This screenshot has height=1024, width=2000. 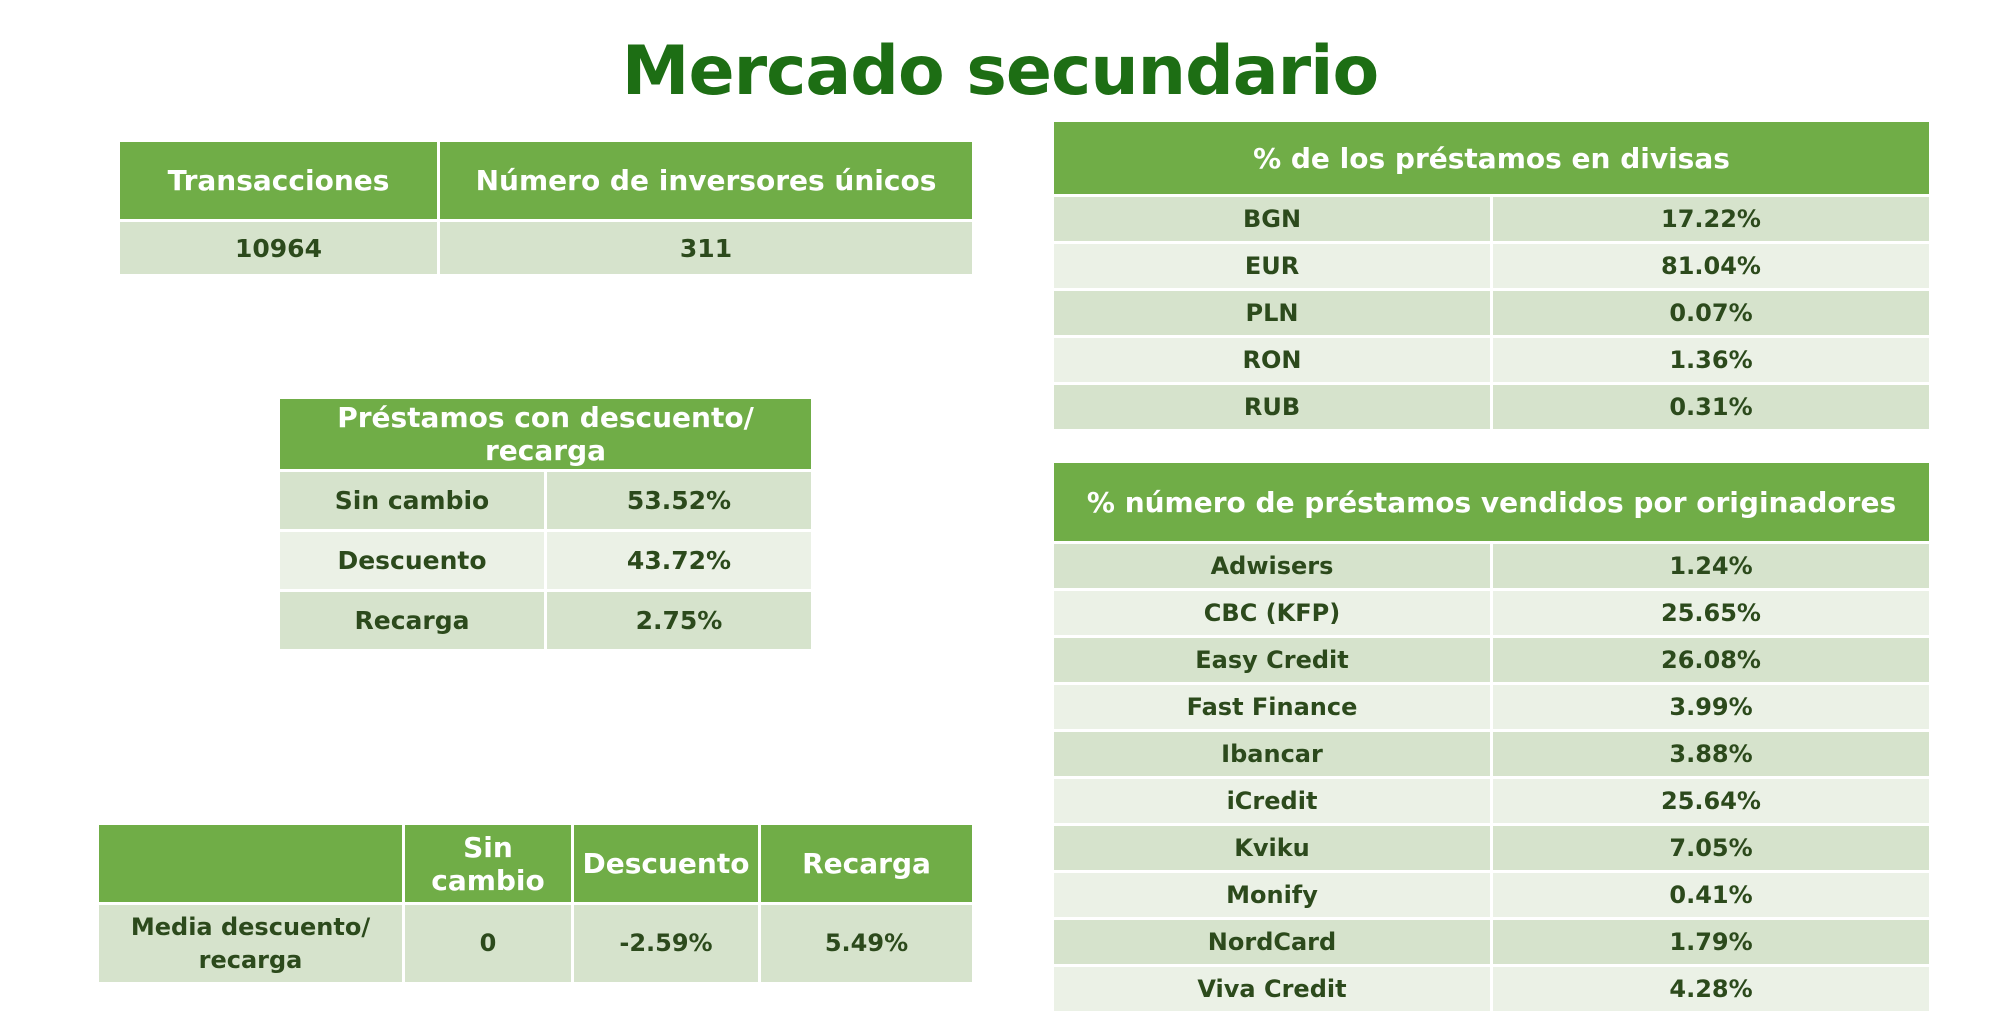 What do you see at coordinates (1711, 989) in the screenshot?
I see `row-value: 4.28%` at bounding box center [1711, 989].